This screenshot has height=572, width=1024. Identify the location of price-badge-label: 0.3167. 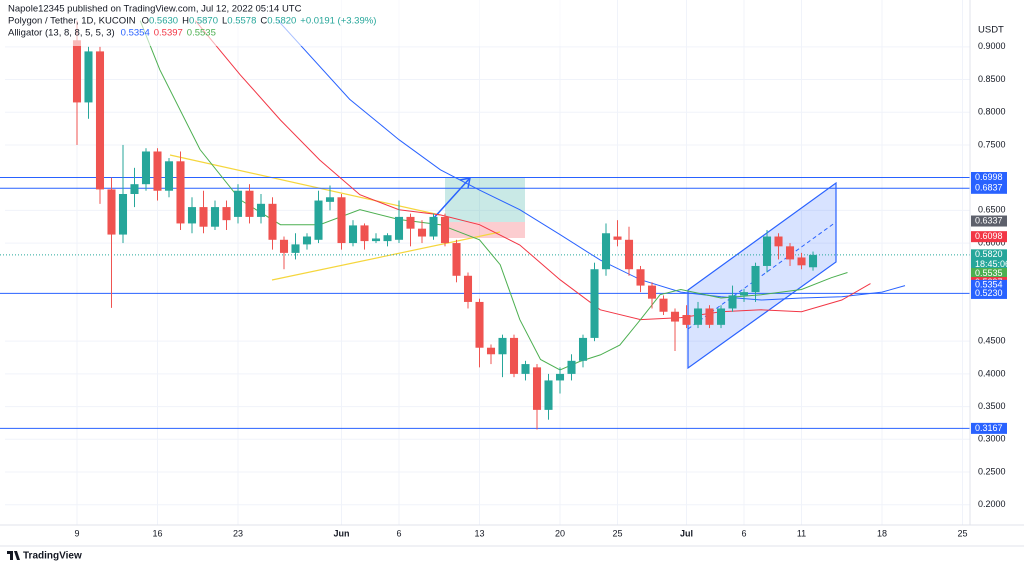
(989, 428).